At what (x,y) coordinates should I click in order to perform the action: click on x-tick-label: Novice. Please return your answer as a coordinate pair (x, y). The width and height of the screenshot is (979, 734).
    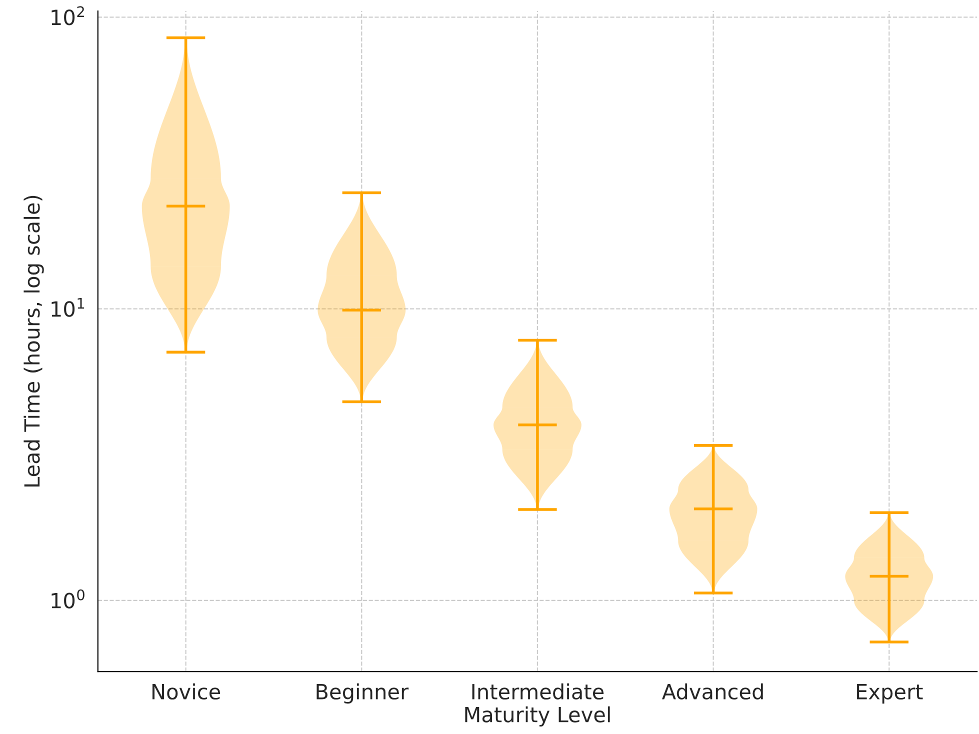
    Looking at the image, I should click on (186, 691).